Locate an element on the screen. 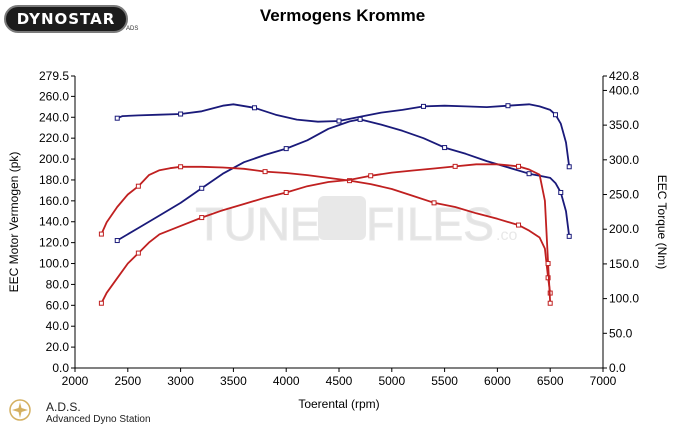 The image size is (685, 428). y-tick-label: 100.0 is located at coordinates (54, 264).